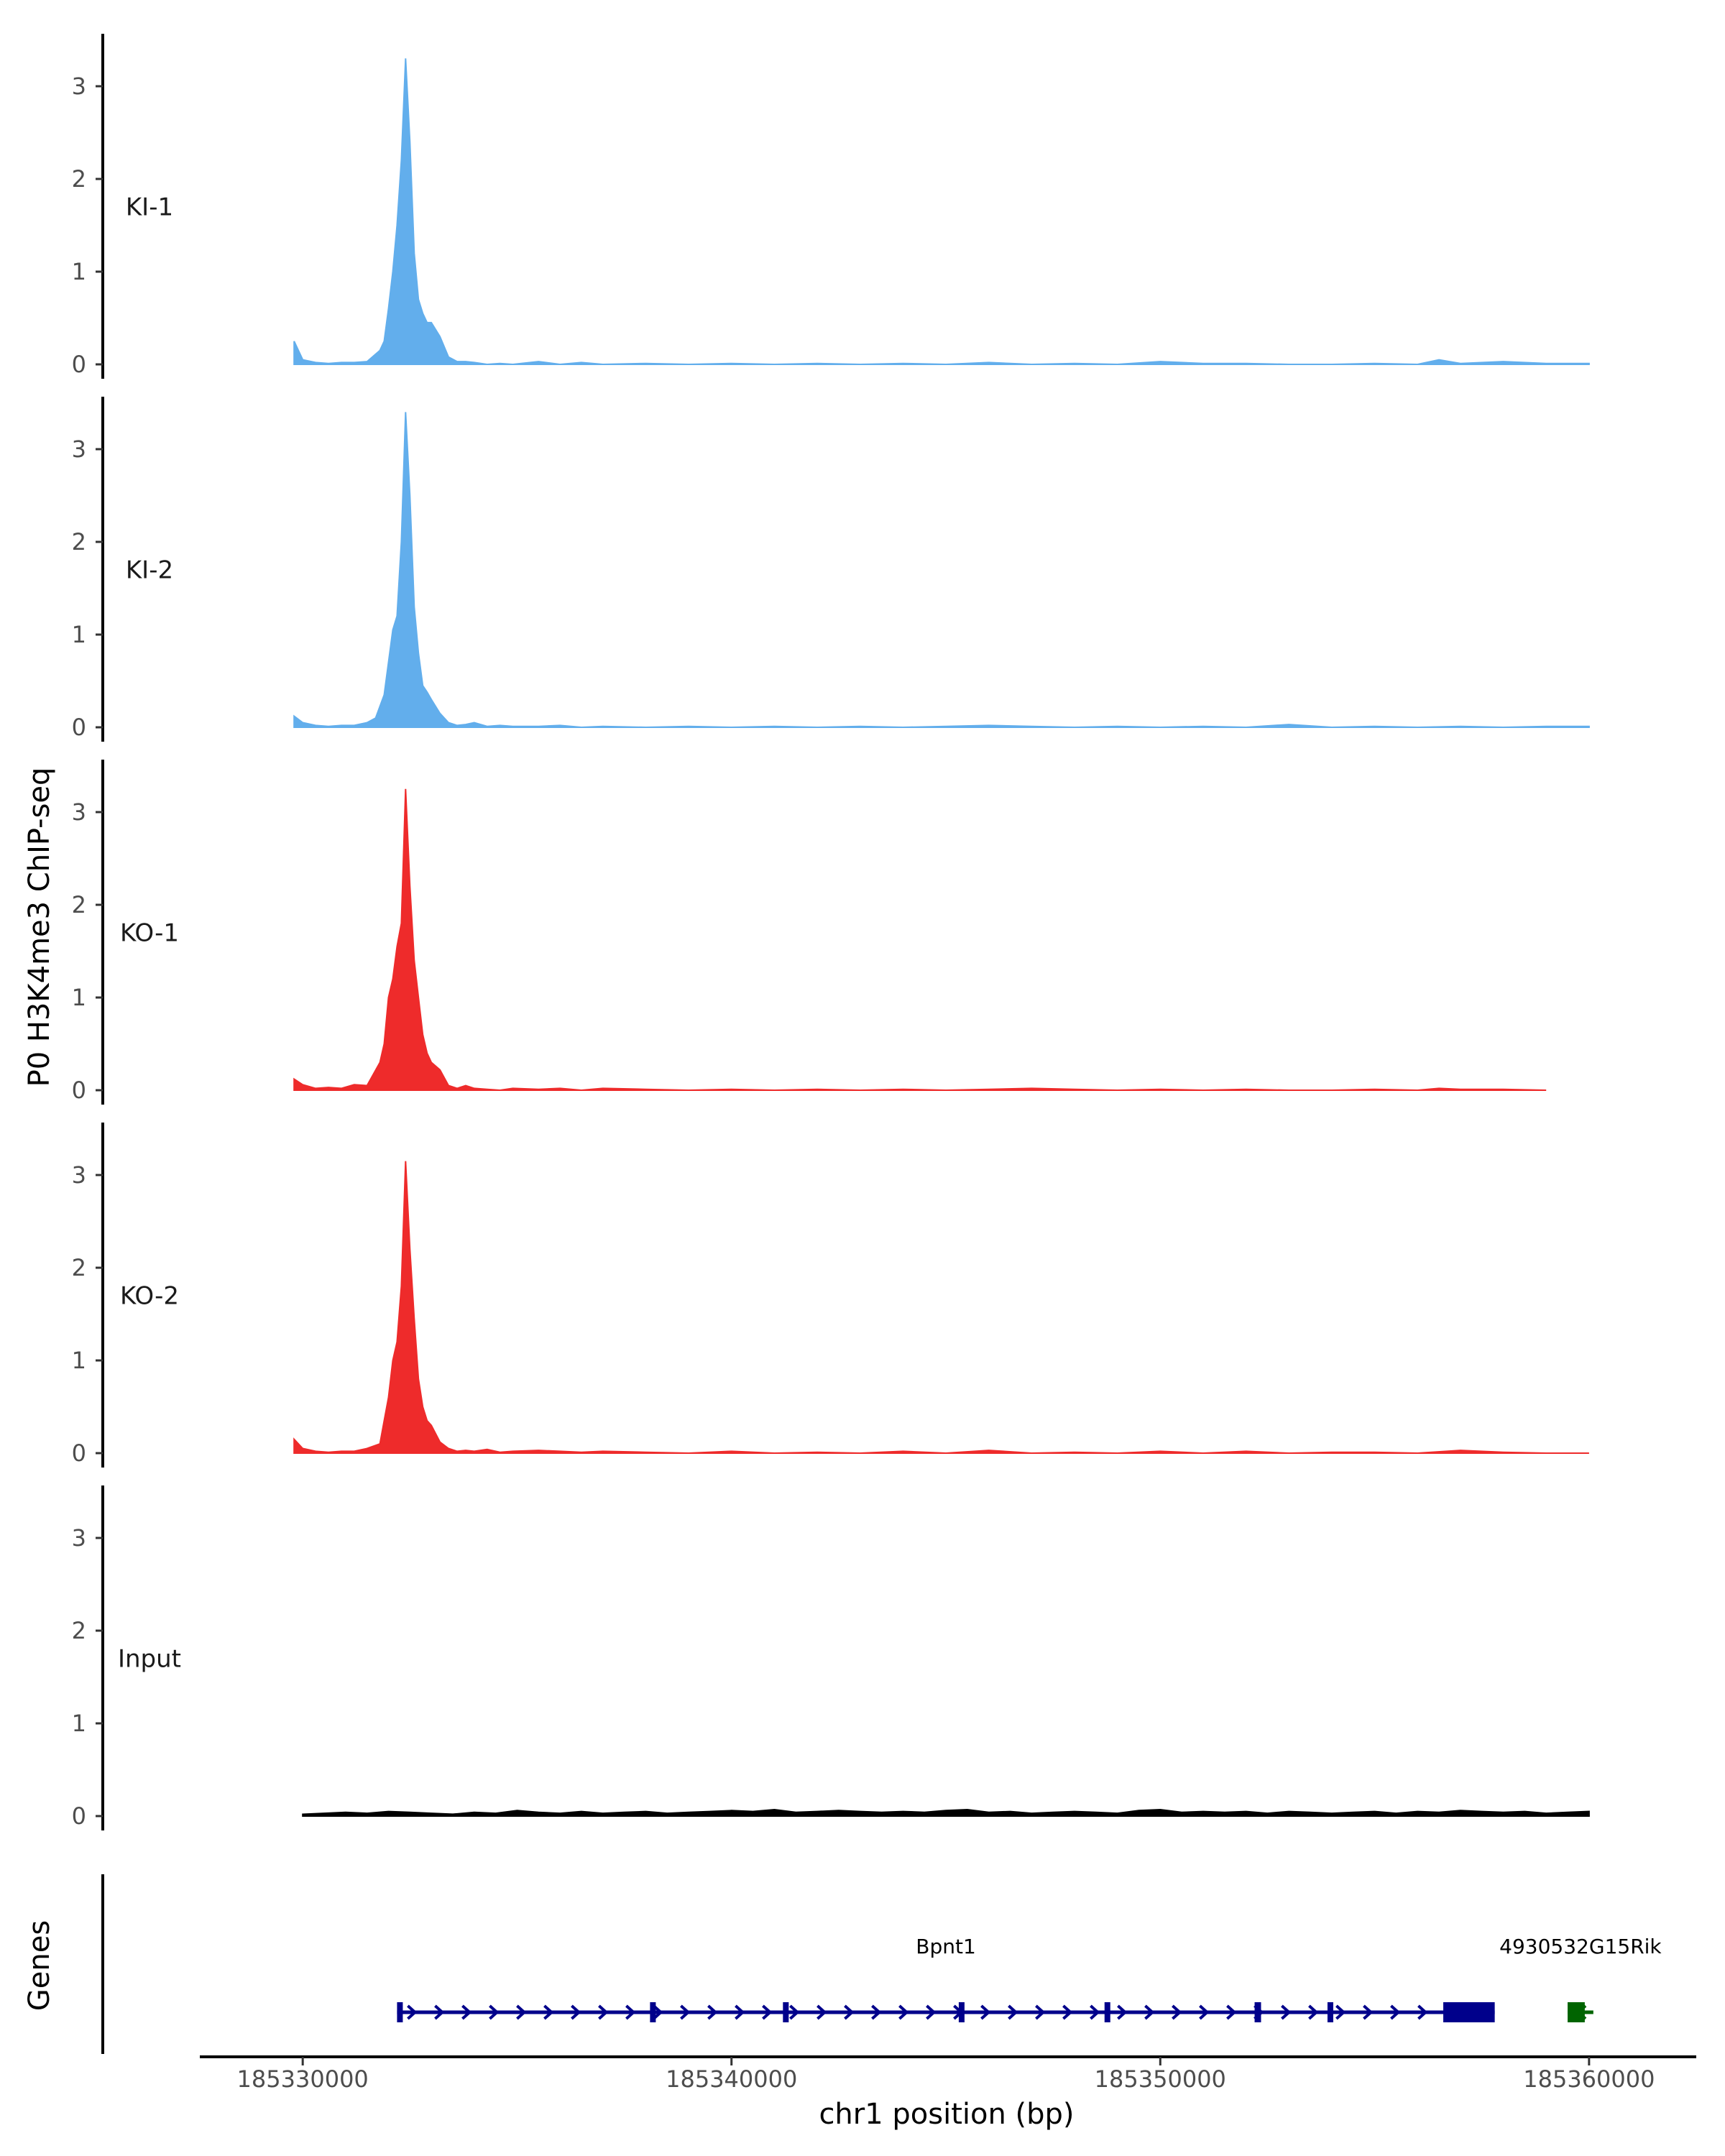 The image size is (1725, 2156). What do you see at coordinates (946, 2115) in the screenshot?
I see `x-axis-title: chr1 position (bp)` at bounding box center [946, 2115].